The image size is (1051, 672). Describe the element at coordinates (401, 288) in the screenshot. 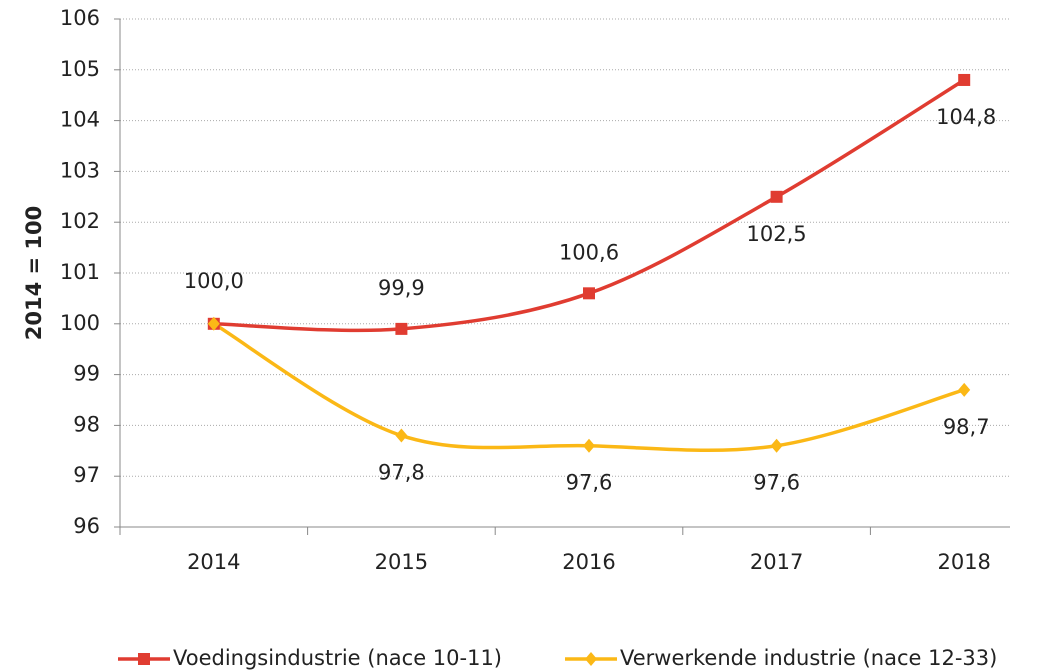

I see `data-label: 99,9` at that location.